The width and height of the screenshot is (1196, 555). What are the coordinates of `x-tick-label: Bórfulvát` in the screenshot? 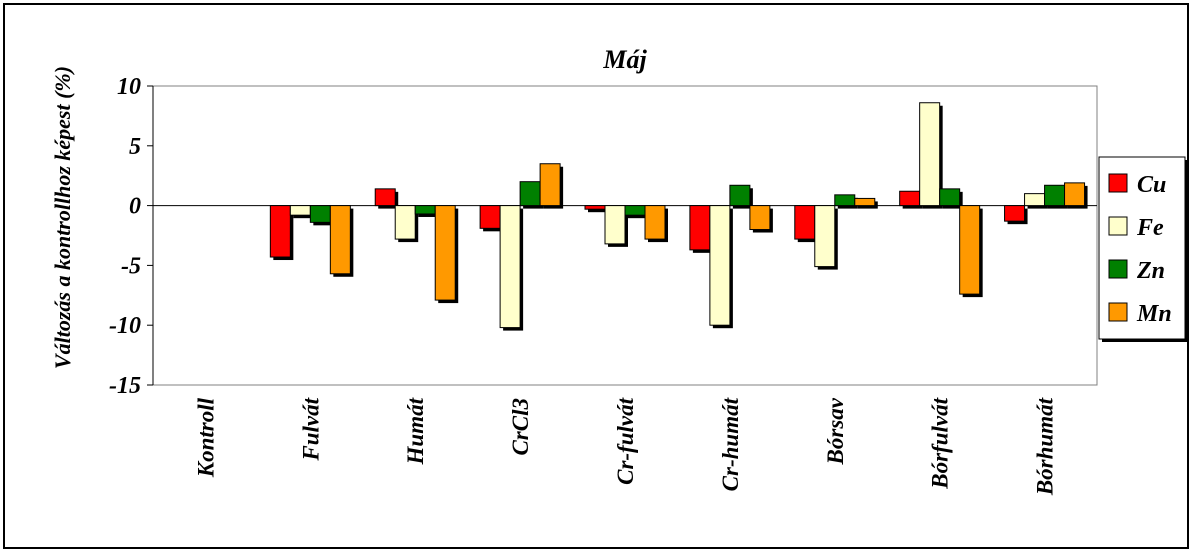 It's located at (940, 443).